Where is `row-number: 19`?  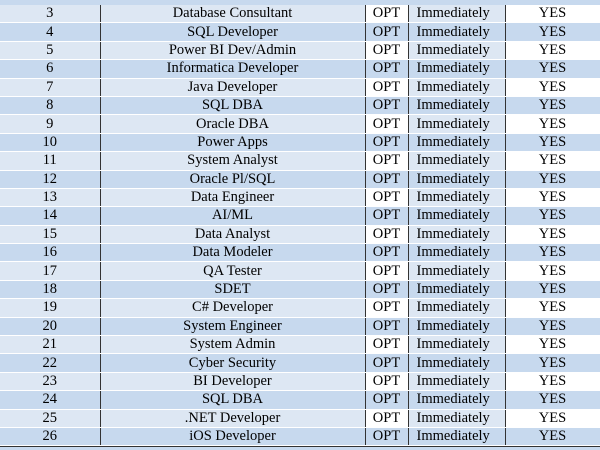 row-number: 19 is located at coordinates (50, 308).